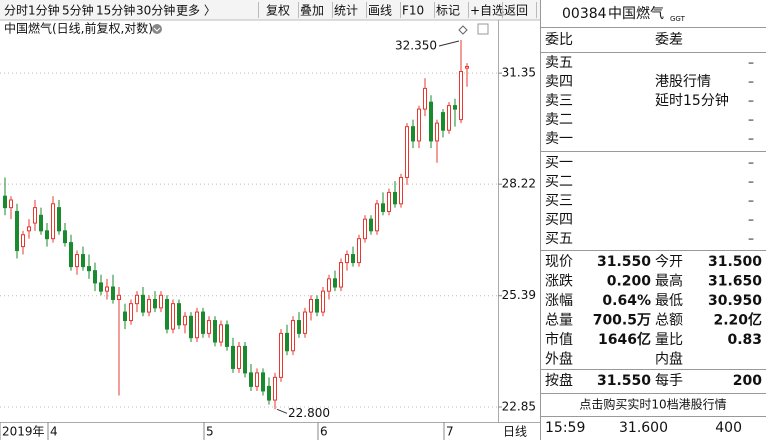 The width and height of the screenshot is (766, 444). What do you see at coordinates (346, 11) in the screenshot?
I see `tool-button: 统计` at bounding box center [346, 11].